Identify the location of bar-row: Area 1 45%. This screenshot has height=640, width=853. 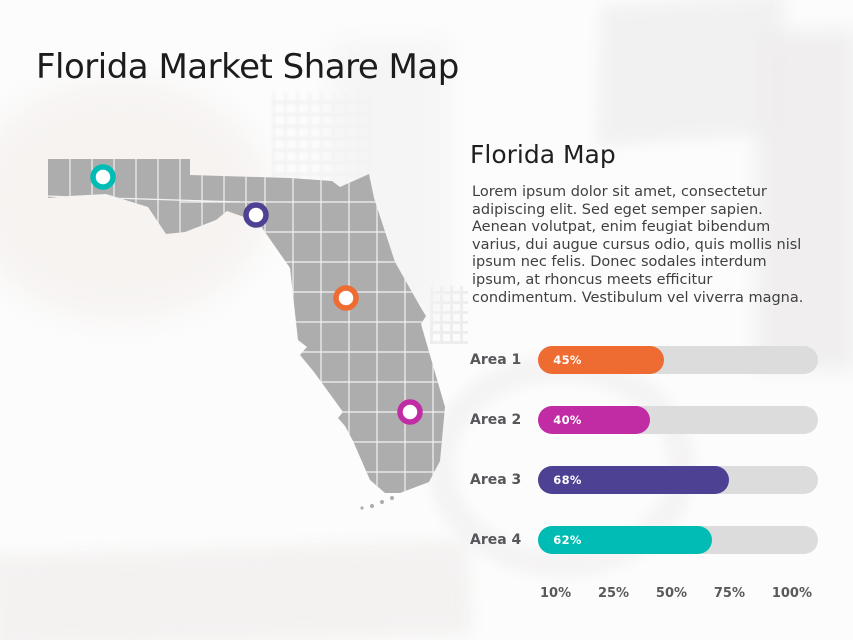
(650, 360).